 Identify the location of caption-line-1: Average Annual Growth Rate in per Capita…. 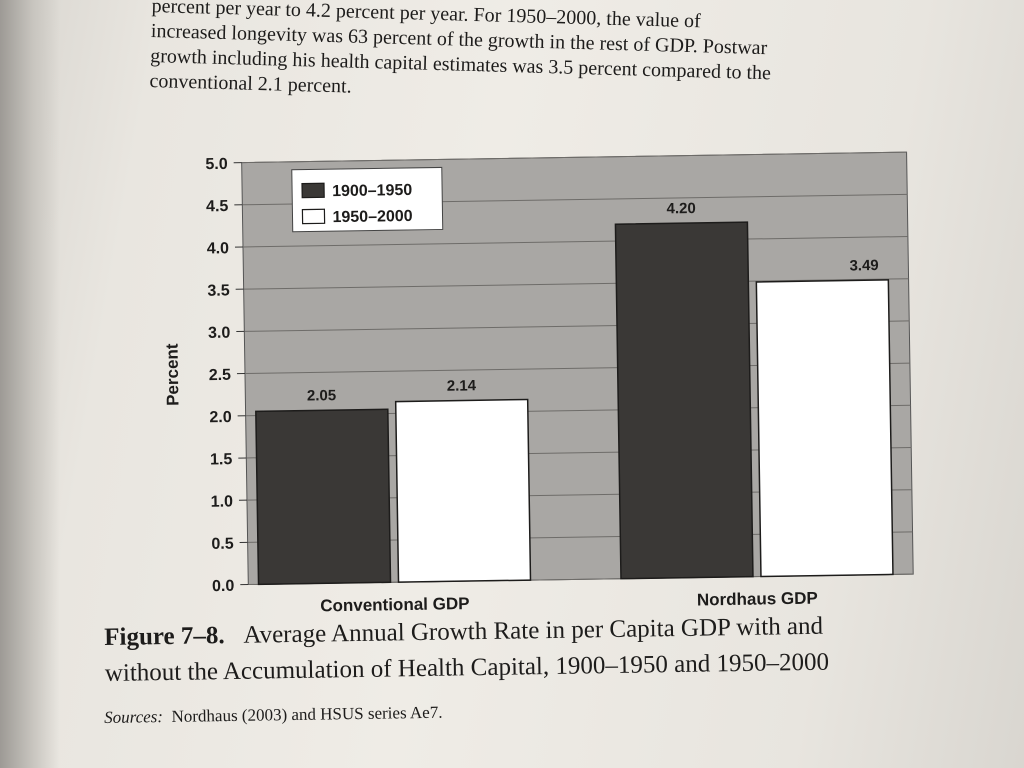
(533, 630).